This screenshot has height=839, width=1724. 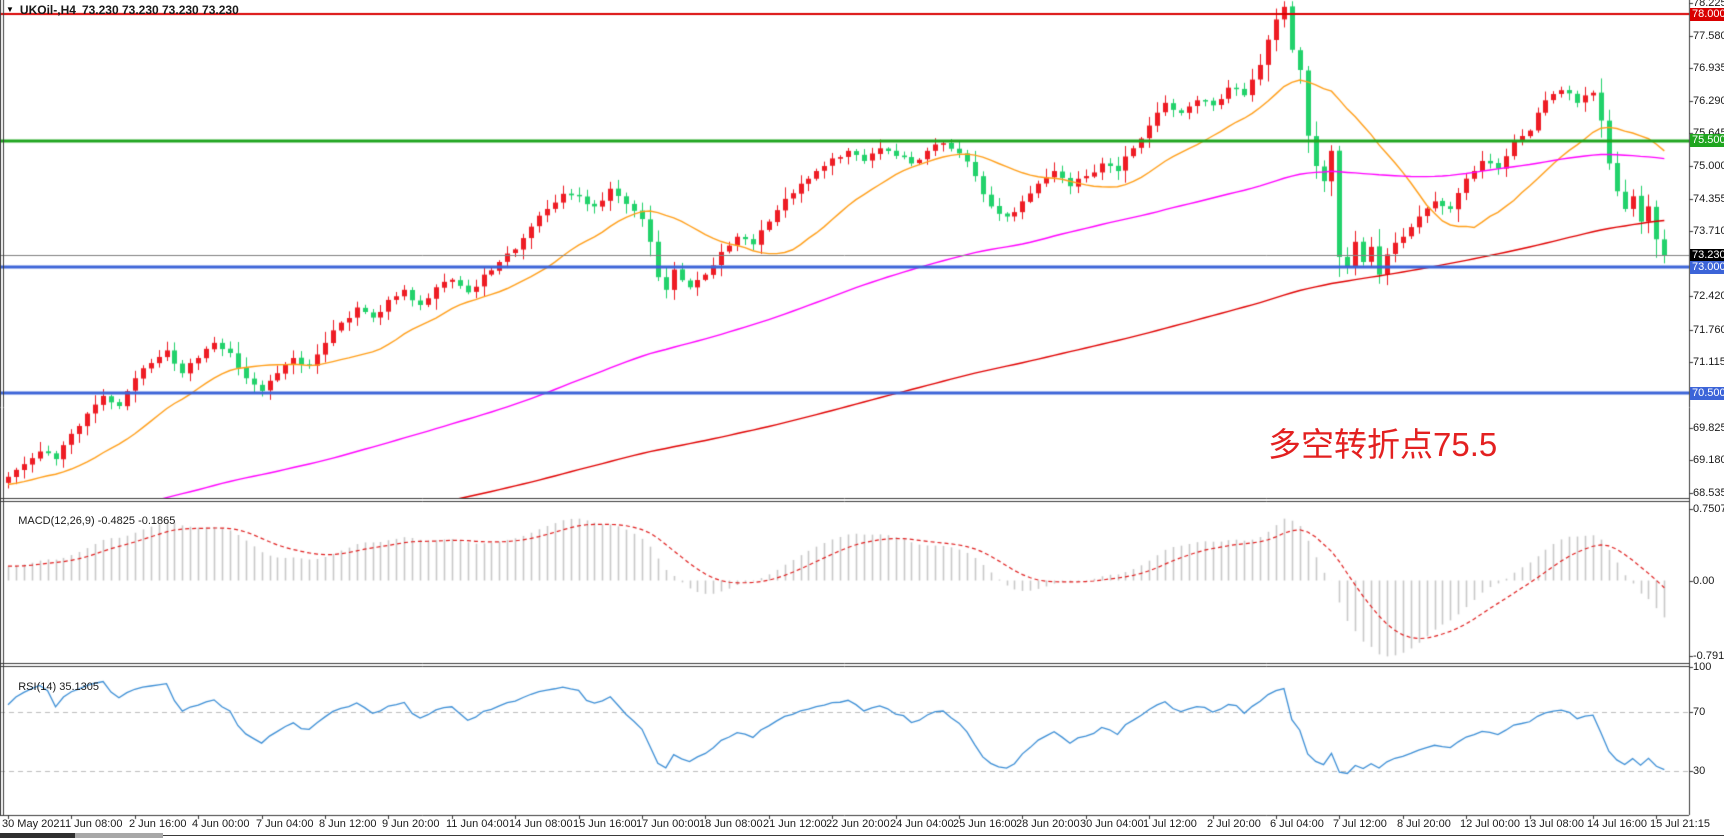 What do you see at coordinates (136, 521) in the screenshot?
I see `macd-values: -0.4825 -0.1865` at bounding box center [136, 521].